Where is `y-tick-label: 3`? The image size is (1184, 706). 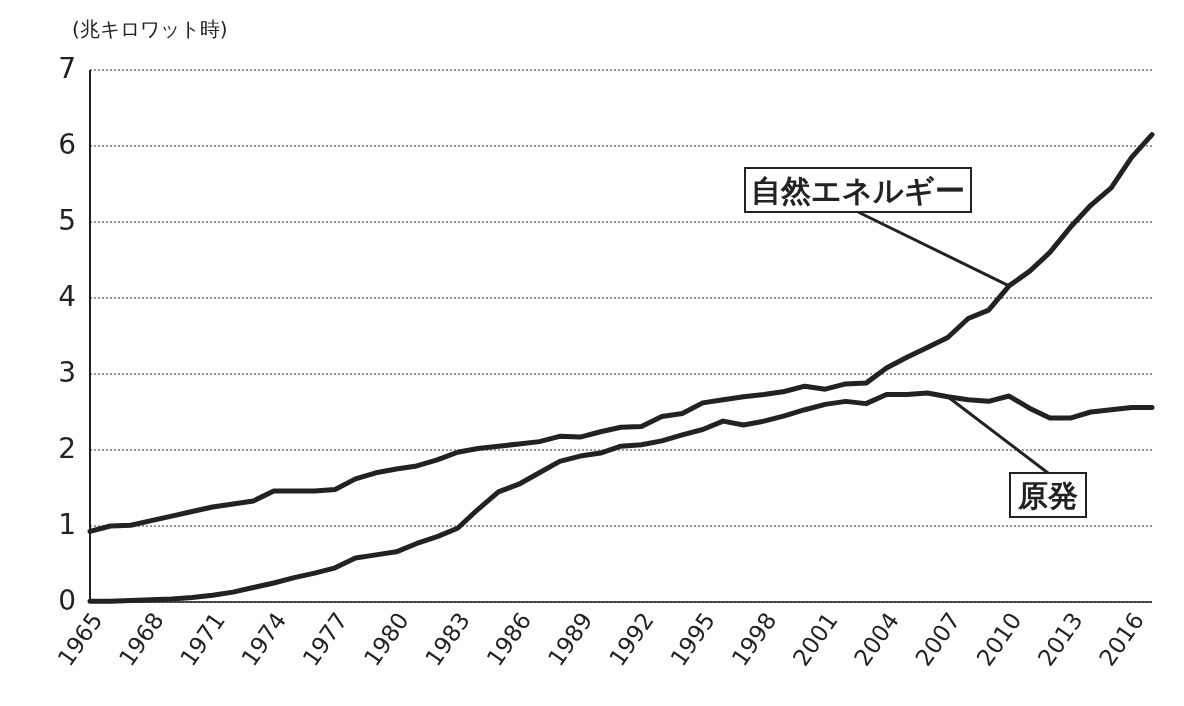 y-tick-label: 3 is located at coordinates (67, 372).